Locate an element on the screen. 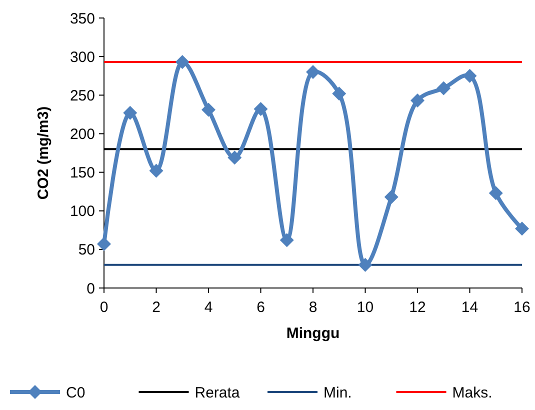  x-tick-label: 2 is located at coordinates (156, 307).